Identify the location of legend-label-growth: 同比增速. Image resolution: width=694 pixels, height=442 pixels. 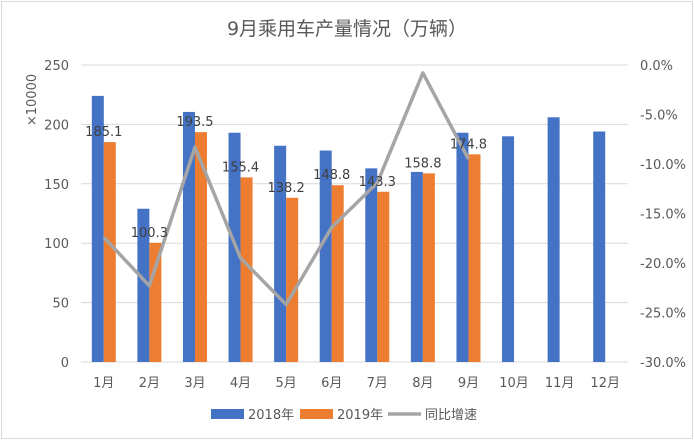
(451, 415).